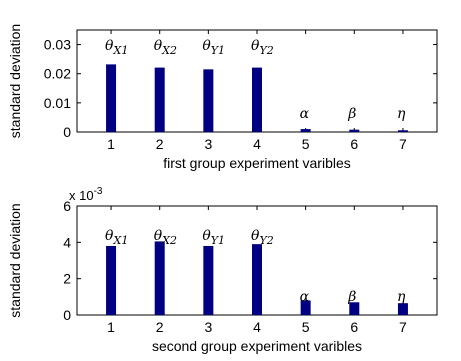  Describe the element at coordinates (67, 242) in the screenshot. I see `y-tick-label: 4` at that location.